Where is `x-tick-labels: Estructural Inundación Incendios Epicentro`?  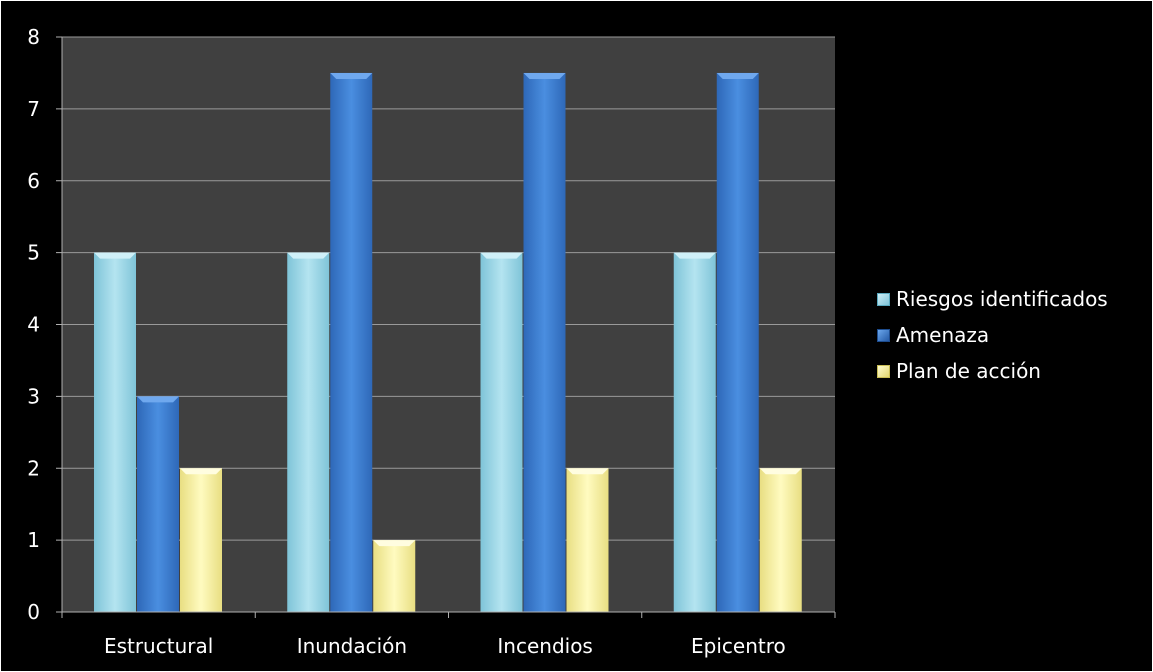
x-tick-labels: Estructural Inundación Incendios Epicentro is located at coordinates (445, 646).